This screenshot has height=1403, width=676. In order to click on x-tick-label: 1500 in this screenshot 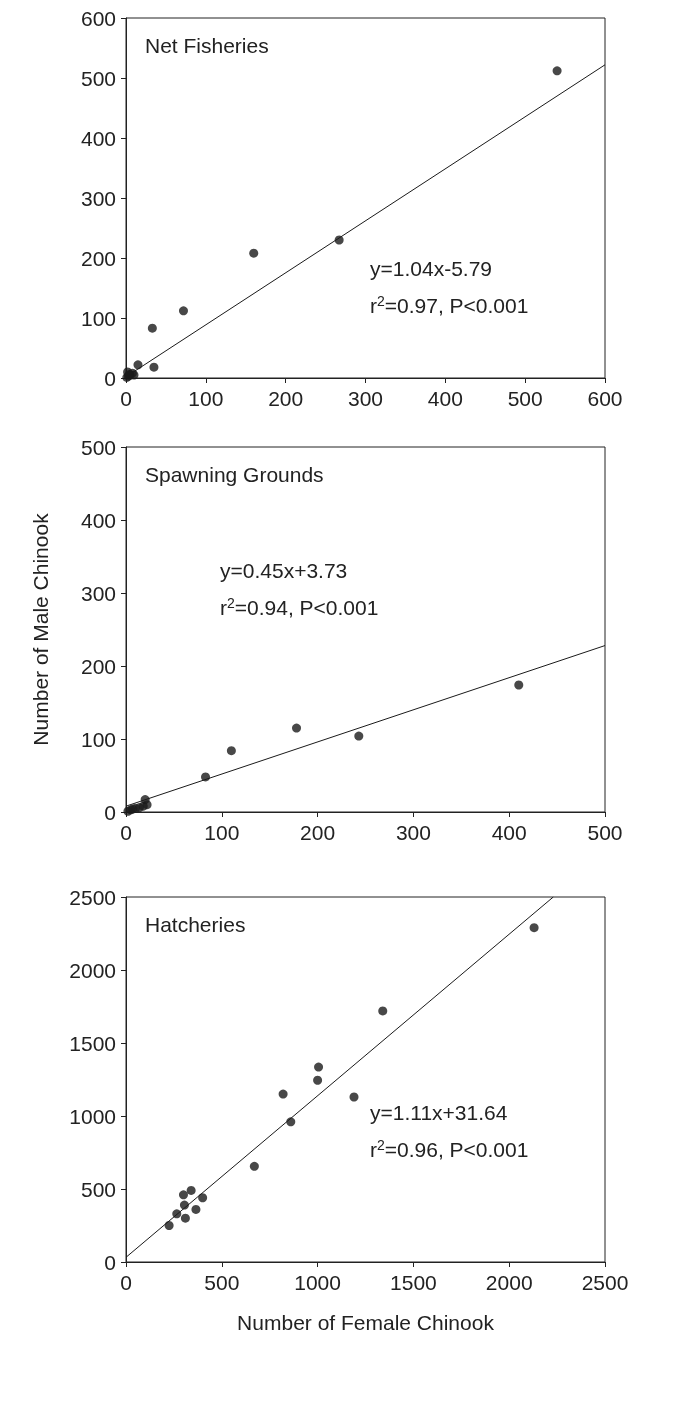, I will do `click(413, 1282)`.